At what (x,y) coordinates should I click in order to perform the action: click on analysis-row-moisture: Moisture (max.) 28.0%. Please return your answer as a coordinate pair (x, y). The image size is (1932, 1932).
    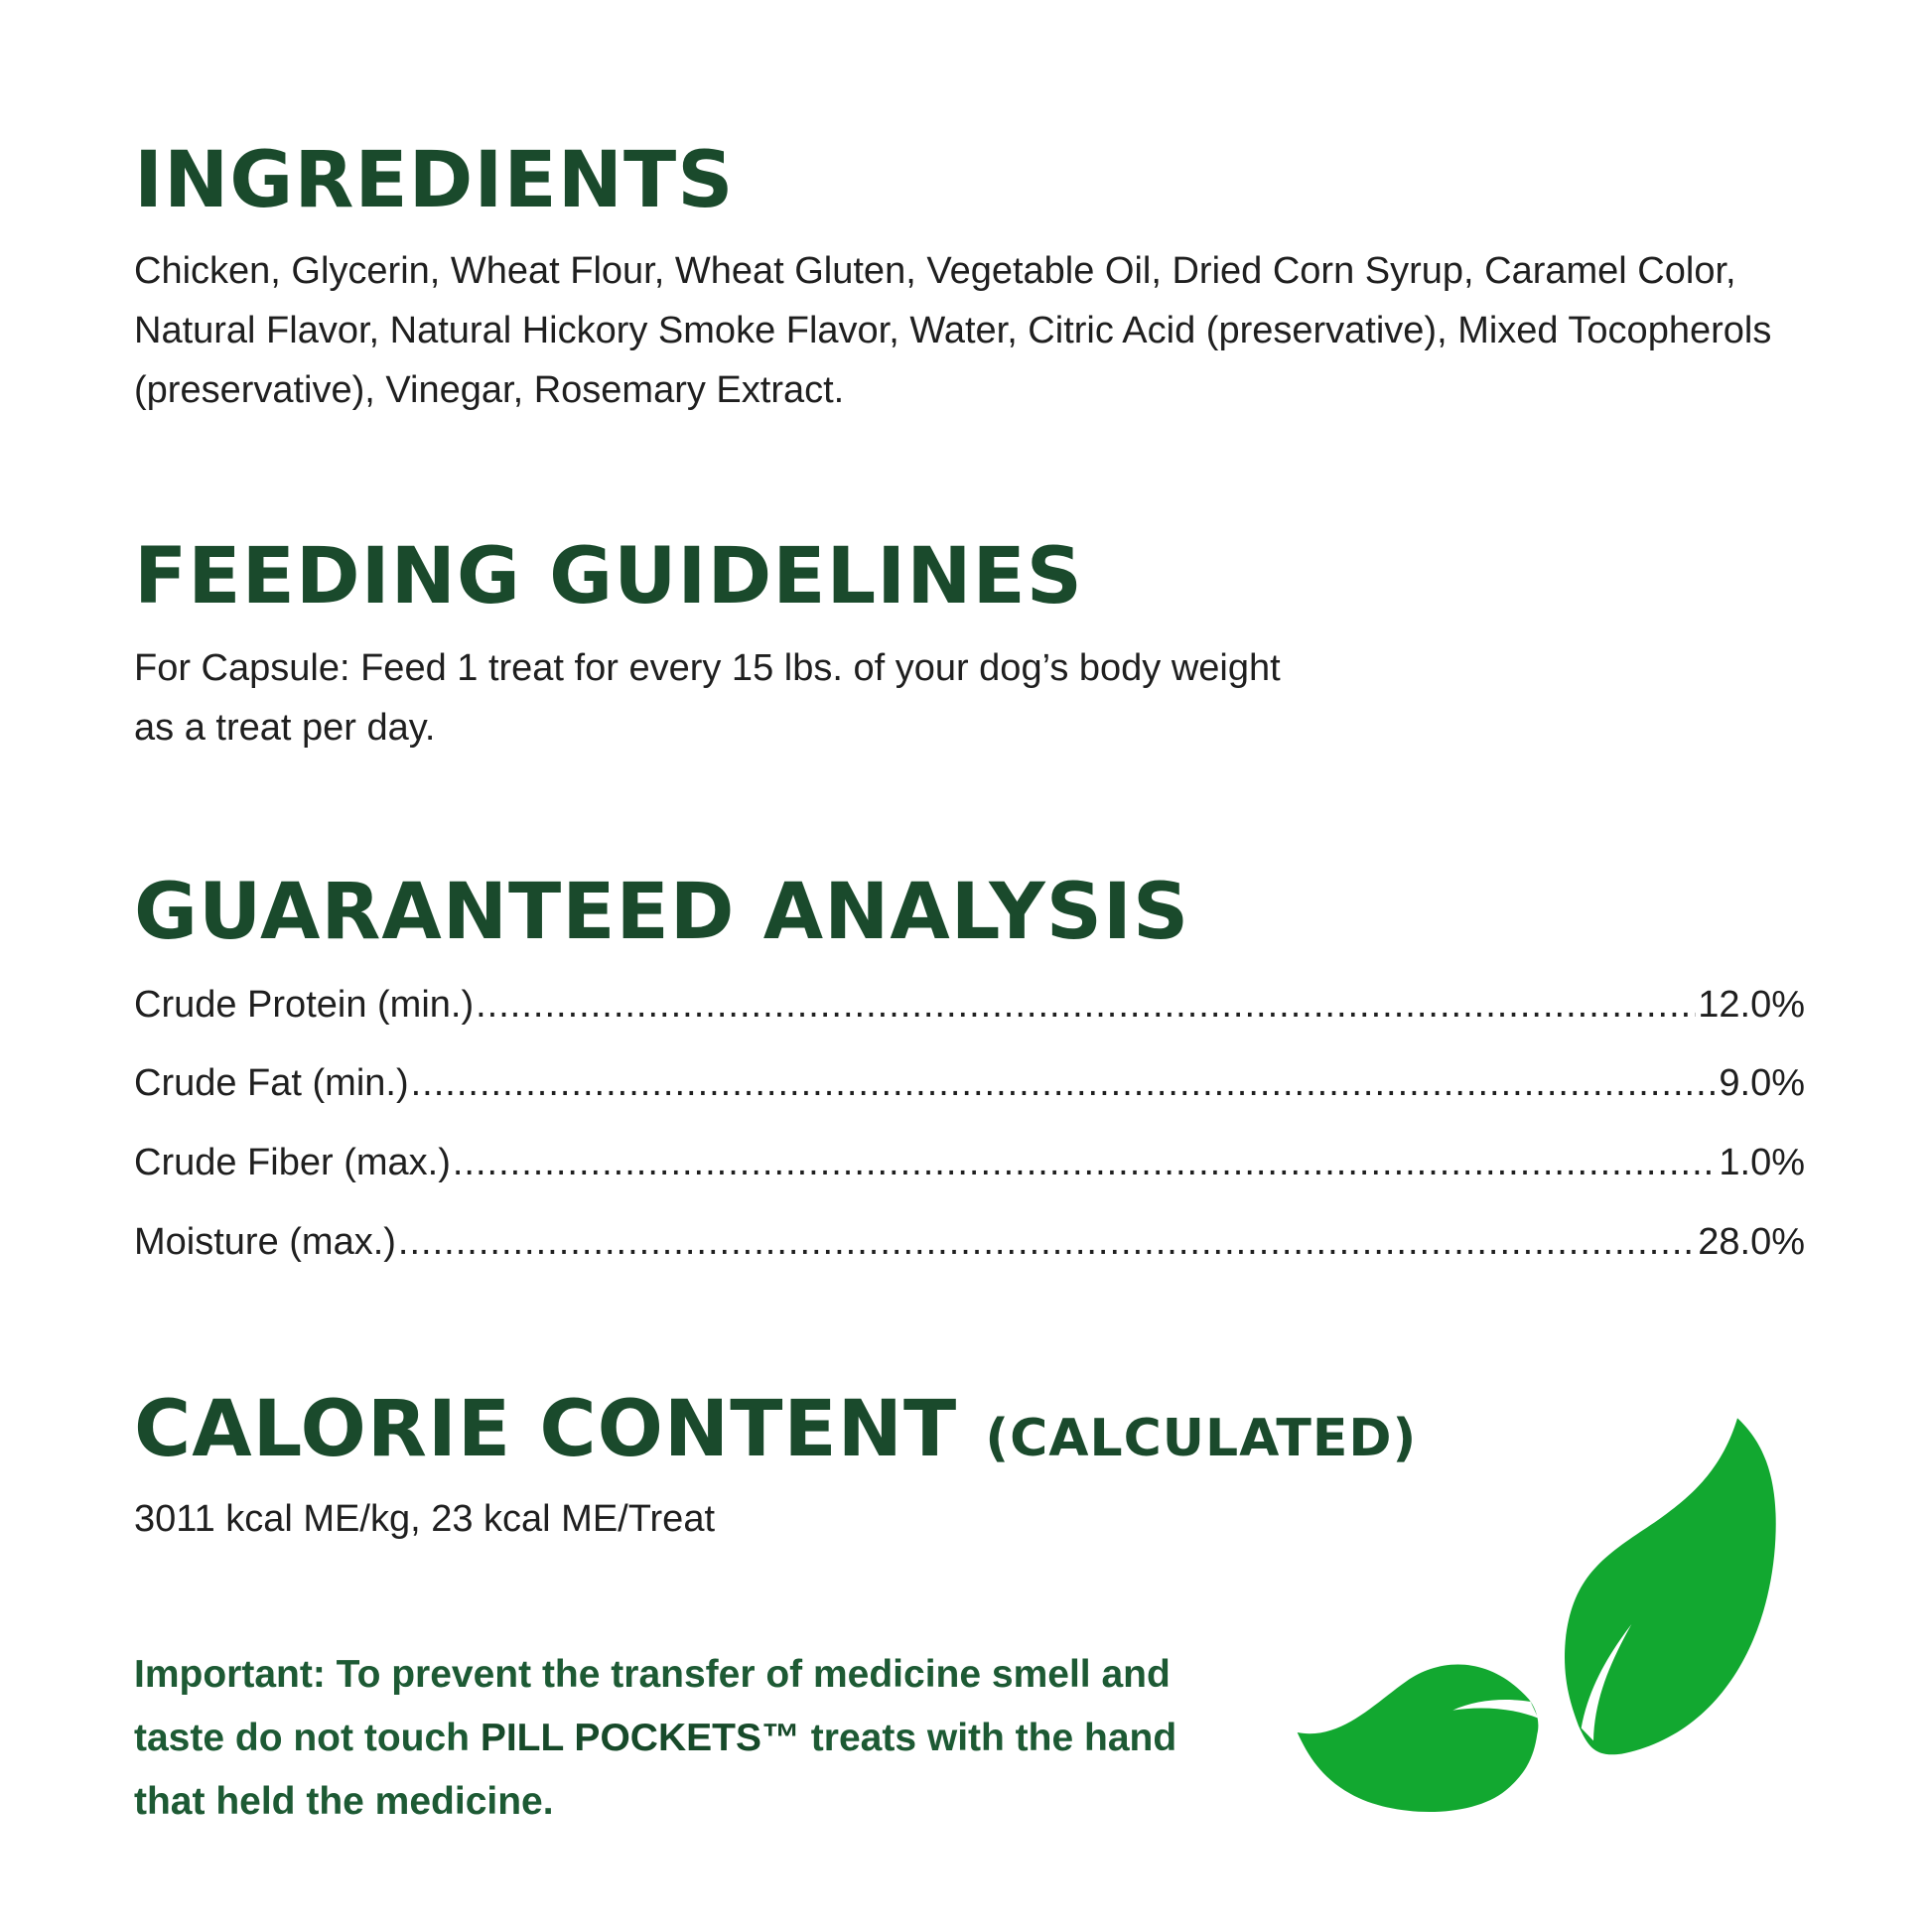
    Looking at the image, I should click on (970, 1242).